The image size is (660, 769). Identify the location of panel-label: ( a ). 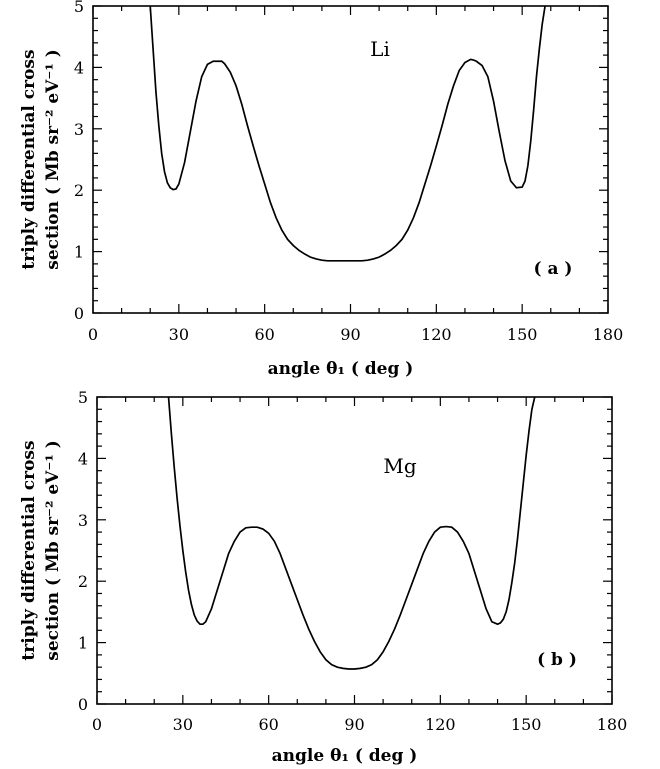
(553, 269).